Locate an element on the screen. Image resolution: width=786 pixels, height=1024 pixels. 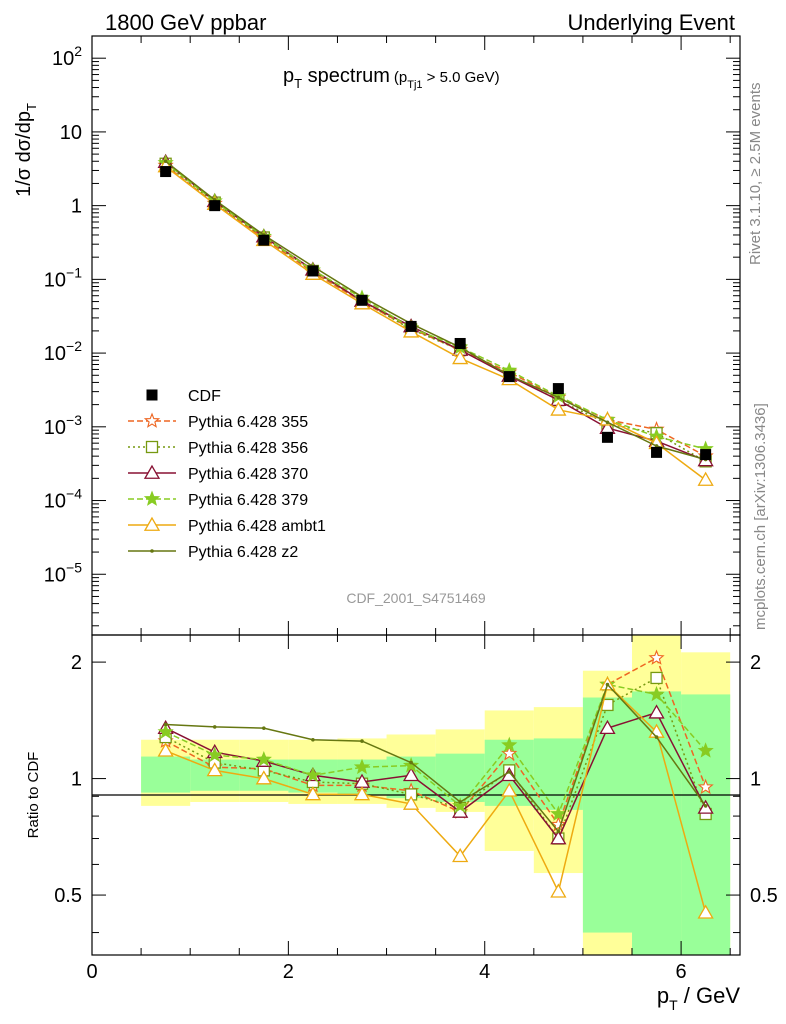
ratio-ytick-label-right: 1 is located at coordinates (755, 780).